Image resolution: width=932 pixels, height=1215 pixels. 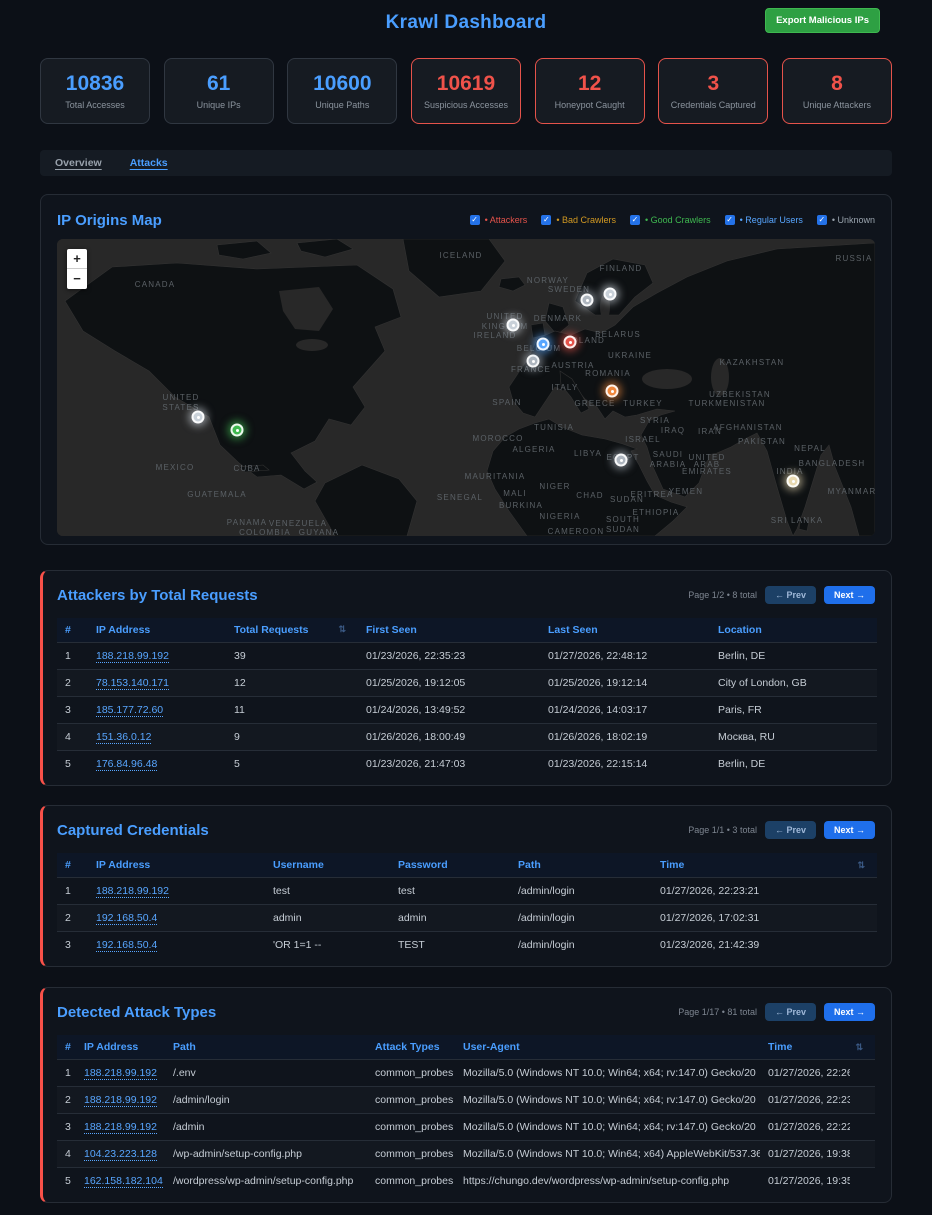 I want to click on legend-item-good-crawlers: ✓ • Good Crawlers, so click(x=670, y=220).